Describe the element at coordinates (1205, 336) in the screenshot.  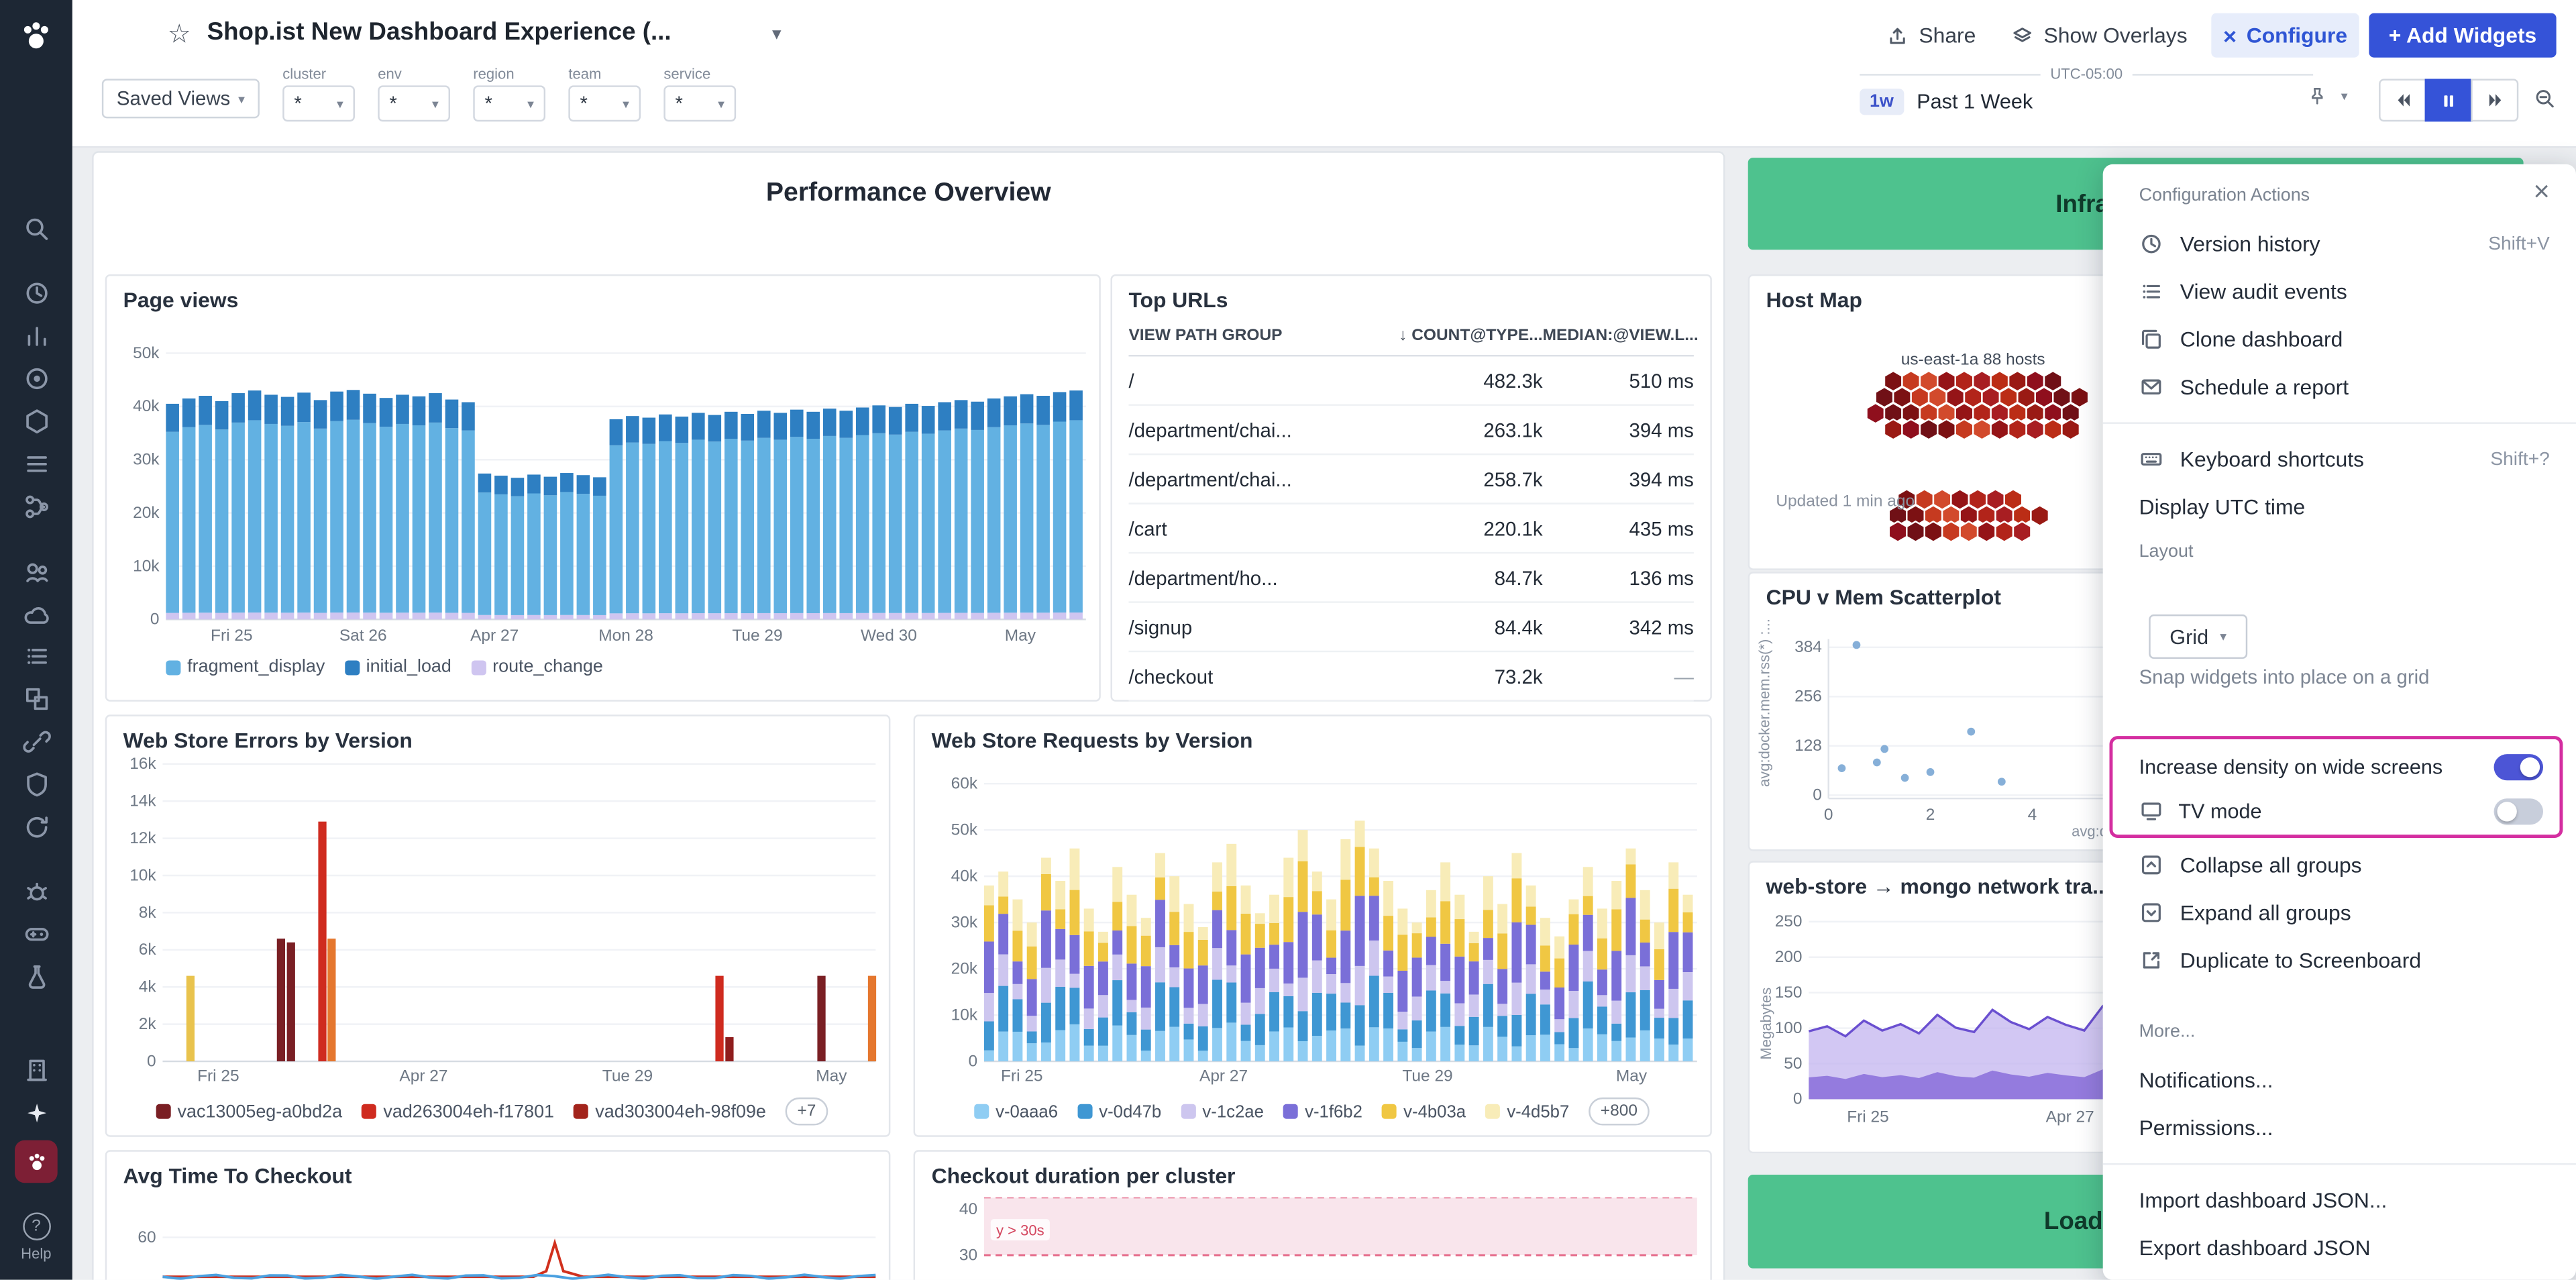
I see `column-header: VIEW PATH GROUP` at that location.